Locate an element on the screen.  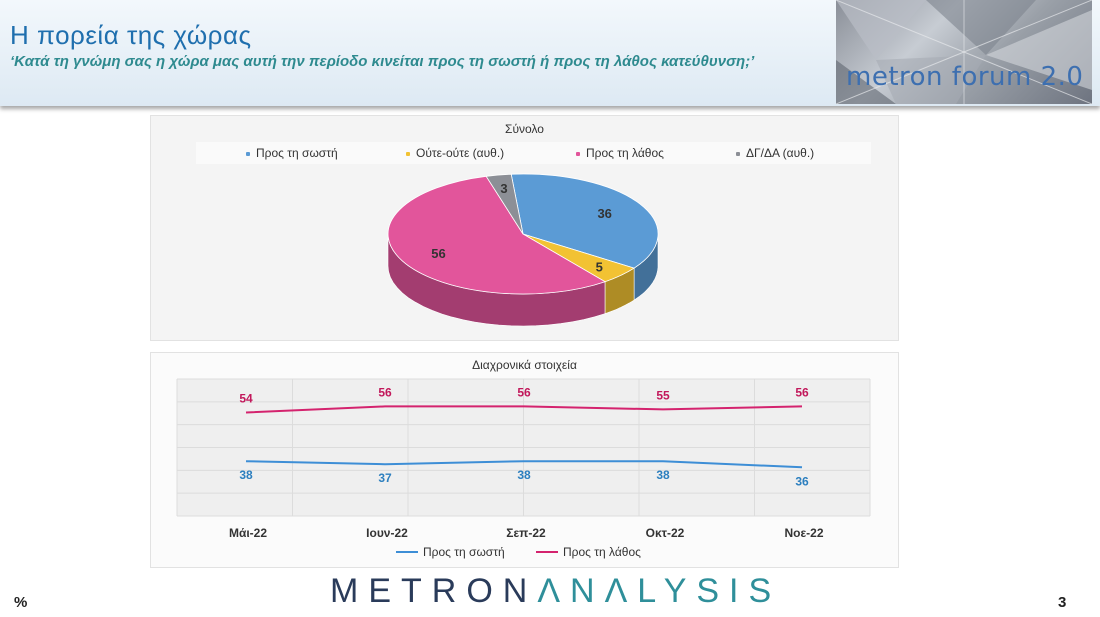
legend-marker-wrong is located at coordinates (578, 153).